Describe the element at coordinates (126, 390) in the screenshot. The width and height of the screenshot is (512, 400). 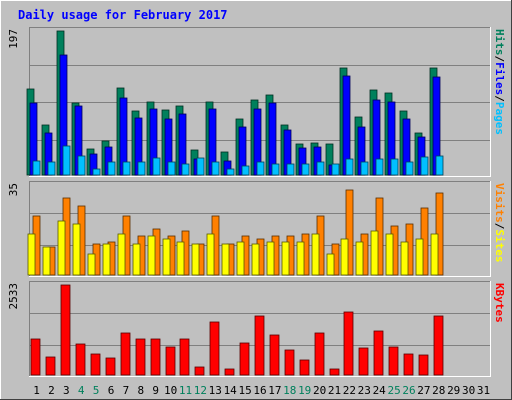
I see `x-tick-label-day-7: 7` at that location.